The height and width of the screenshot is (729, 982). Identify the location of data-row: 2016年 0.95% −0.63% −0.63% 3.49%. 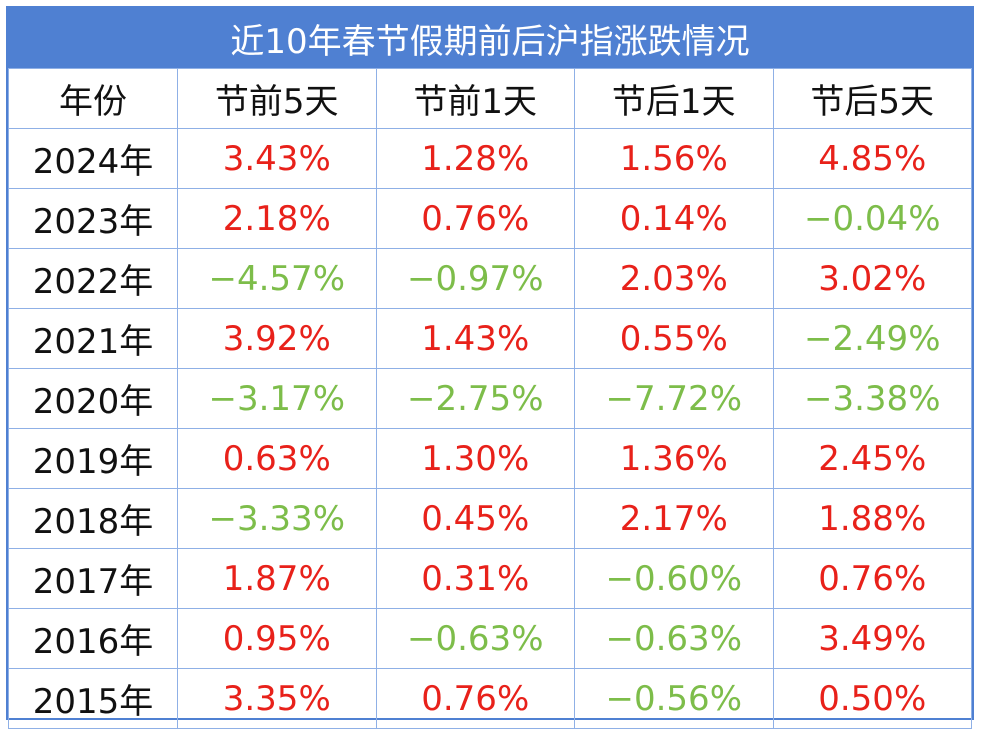
(490, 638).